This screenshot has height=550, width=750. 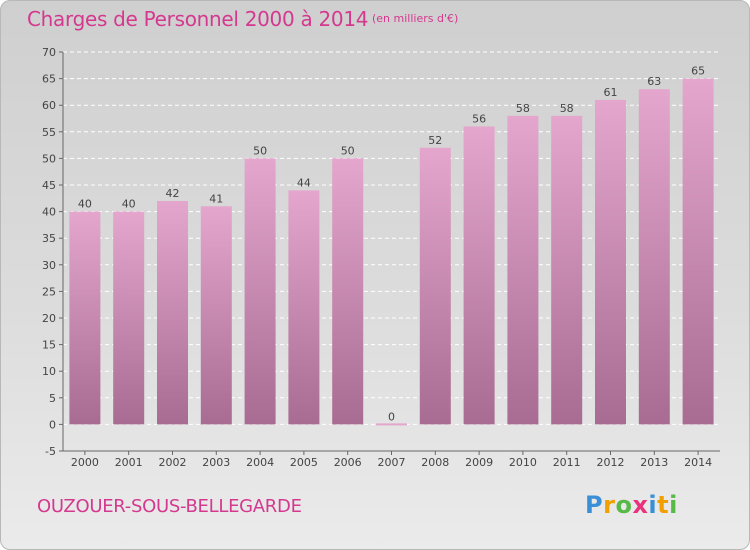 What do you see at coordinates (52, 398) in the screenshot?
I see `y-tick-label: 5` at bounding box center [52, 398].